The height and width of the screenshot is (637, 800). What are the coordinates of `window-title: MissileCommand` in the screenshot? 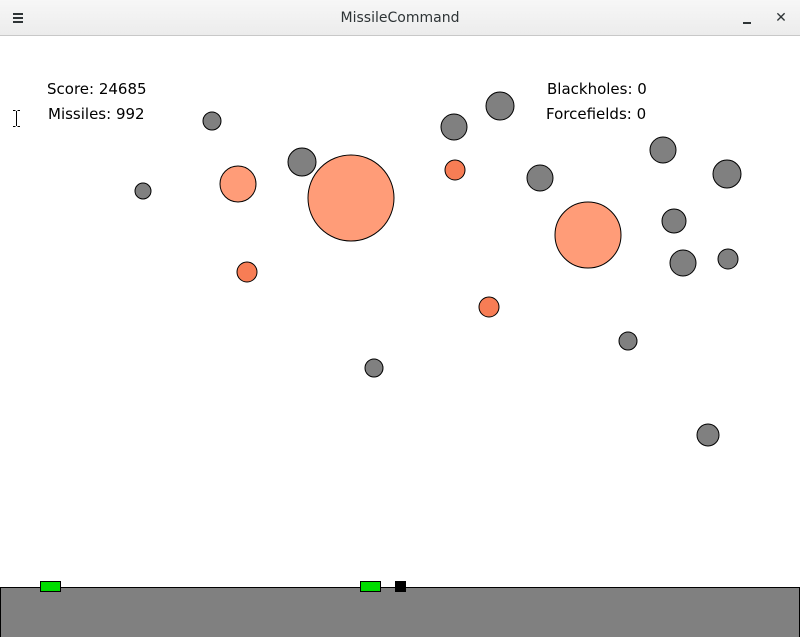 It's located at (400, 18).